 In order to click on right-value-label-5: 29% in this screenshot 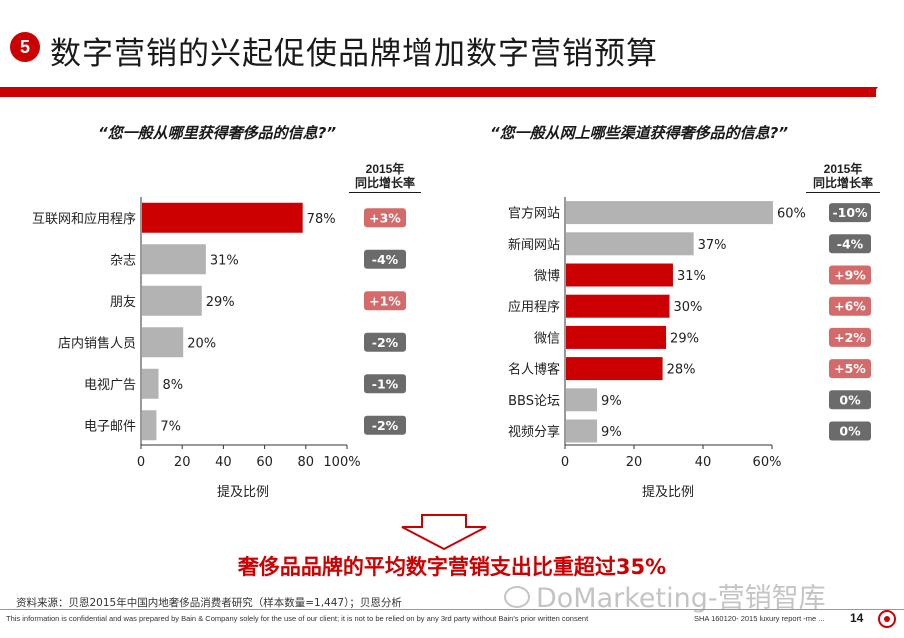, I will do `click(684, 338)`.